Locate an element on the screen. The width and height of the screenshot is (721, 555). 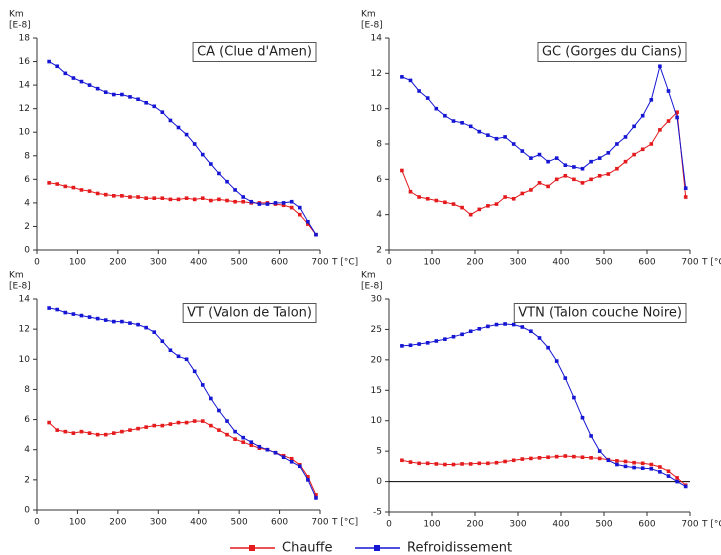
y-tick-label: 8 is located at coordinates (379, 145).